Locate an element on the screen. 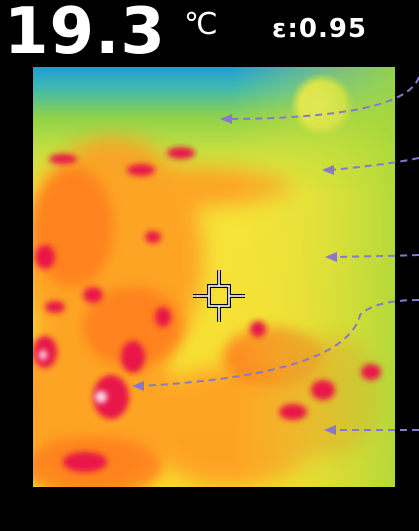 This screenshot has height=531, width=419. temperature-unit: ℃ is located at coordinates (201, 24).